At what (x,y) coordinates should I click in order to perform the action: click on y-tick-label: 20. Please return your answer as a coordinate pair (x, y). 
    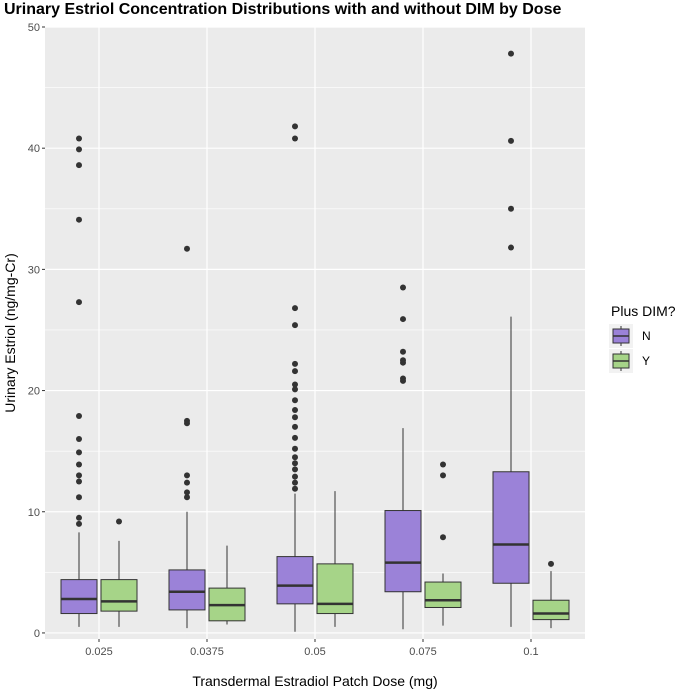
    Looking at the image, I should click on (34, 392).